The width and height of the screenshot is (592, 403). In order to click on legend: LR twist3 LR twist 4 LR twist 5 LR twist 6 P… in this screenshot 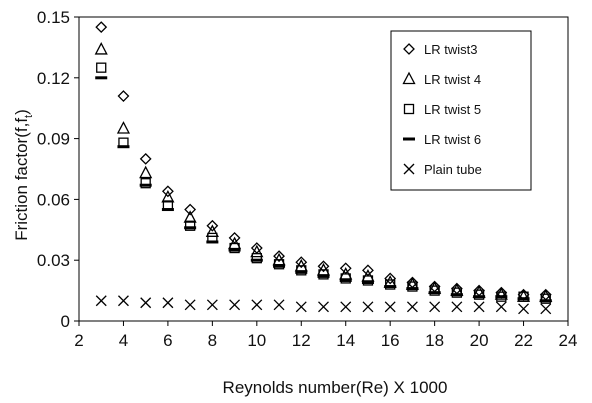, I will do `click(461, 110)`.